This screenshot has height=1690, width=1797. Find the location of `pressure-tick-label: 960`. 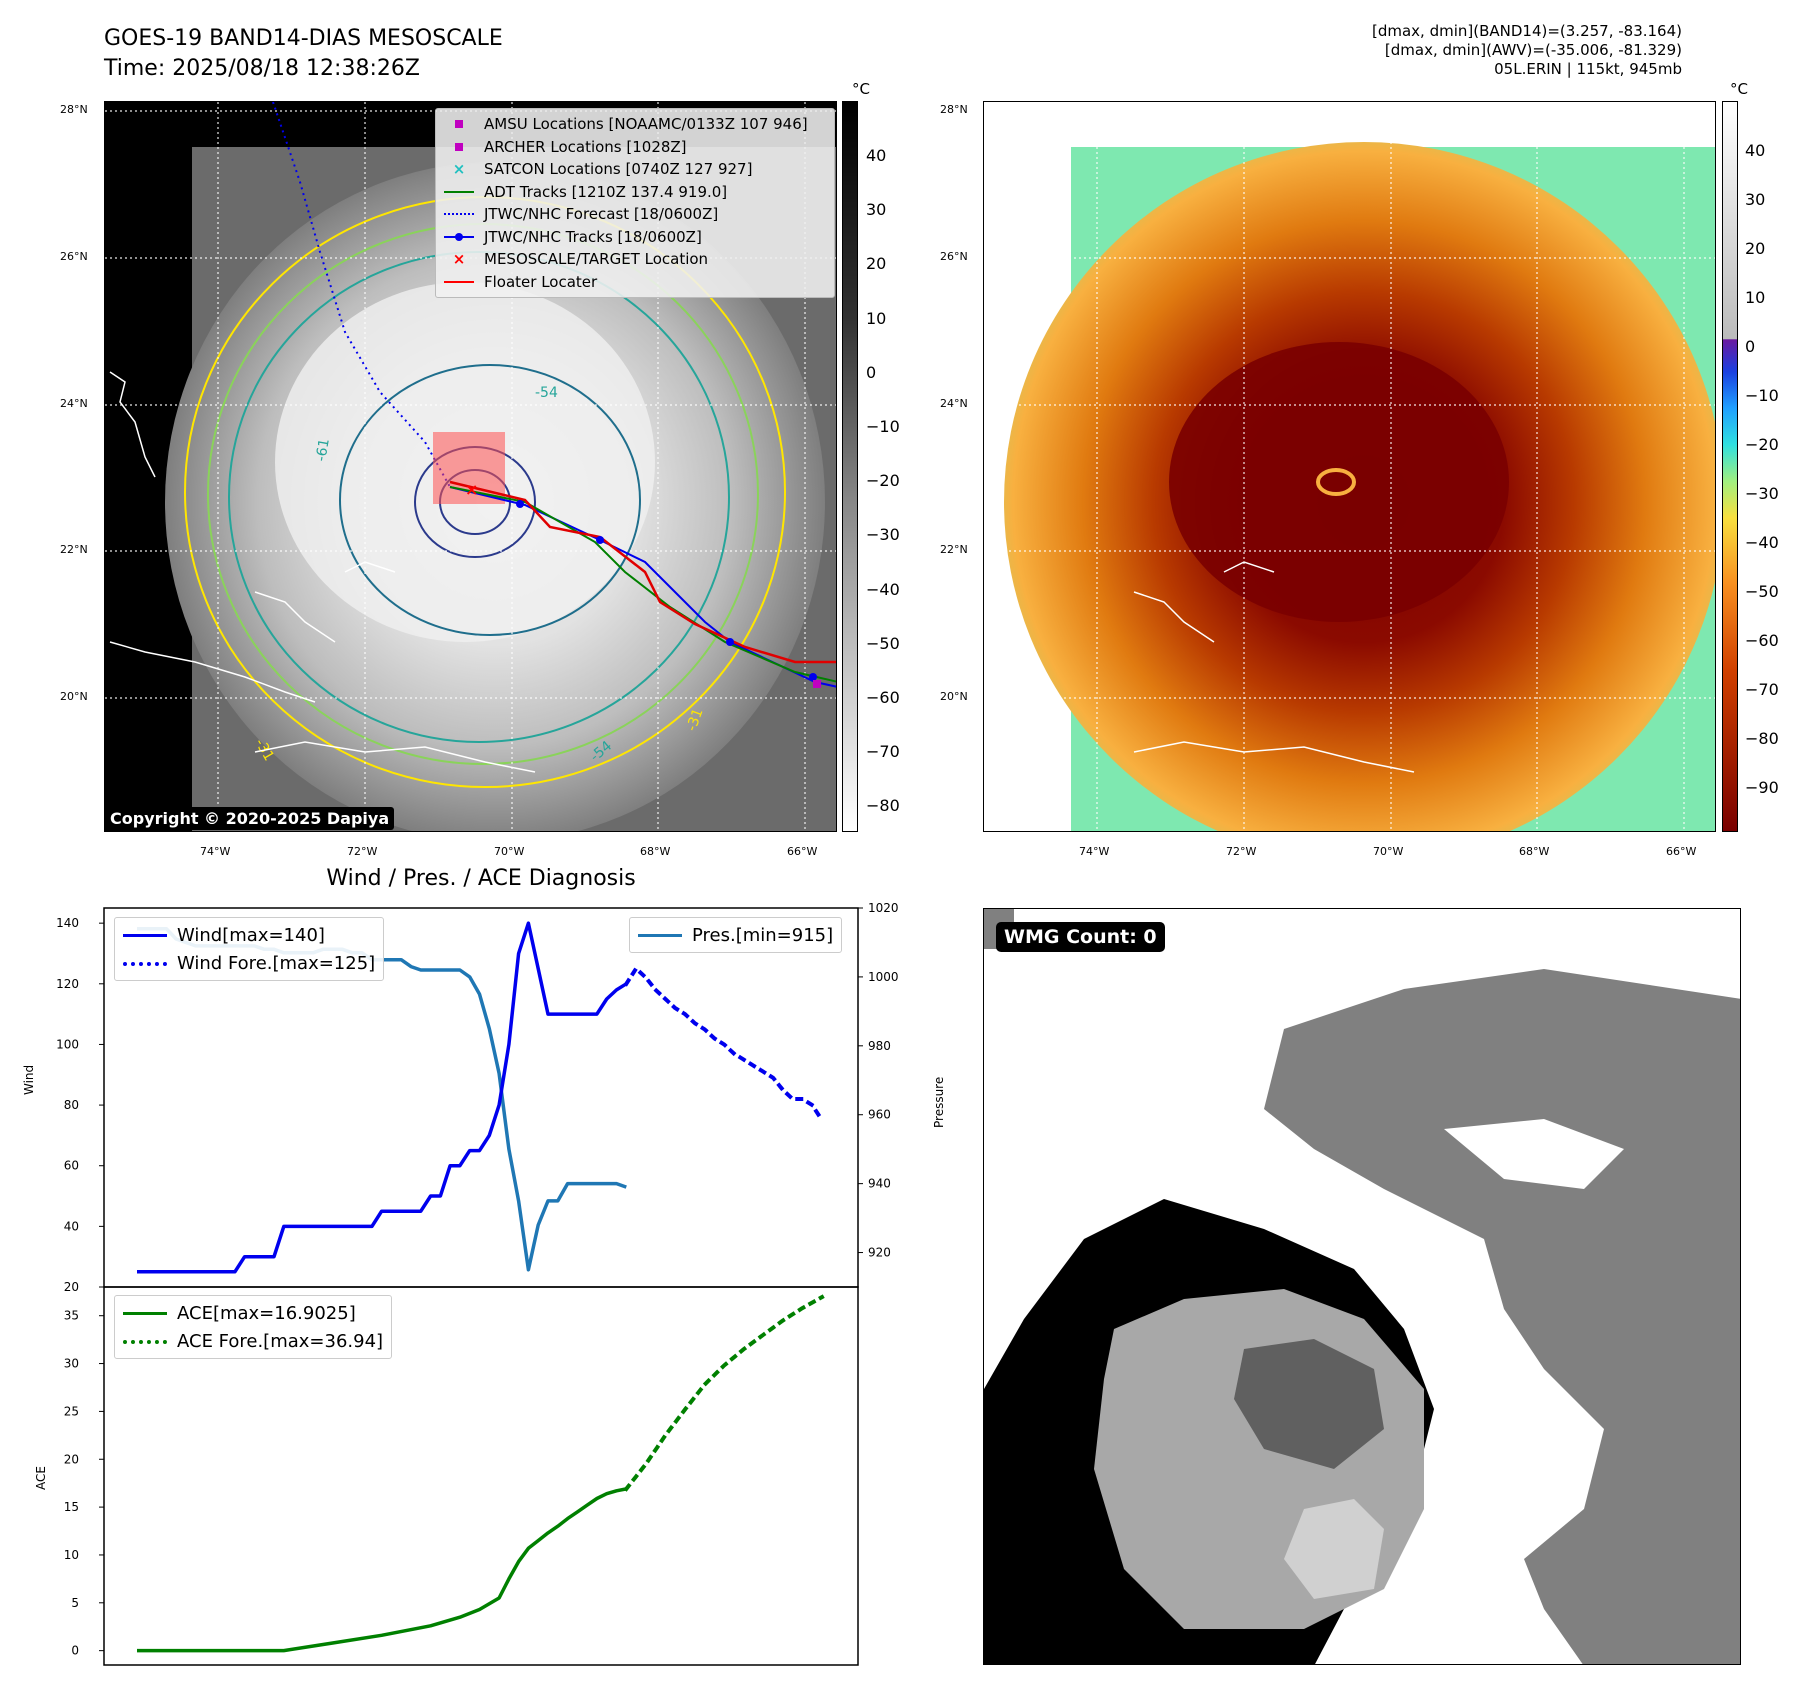

pressure-tick-label: 960 is located at coordinates (879, 1115).